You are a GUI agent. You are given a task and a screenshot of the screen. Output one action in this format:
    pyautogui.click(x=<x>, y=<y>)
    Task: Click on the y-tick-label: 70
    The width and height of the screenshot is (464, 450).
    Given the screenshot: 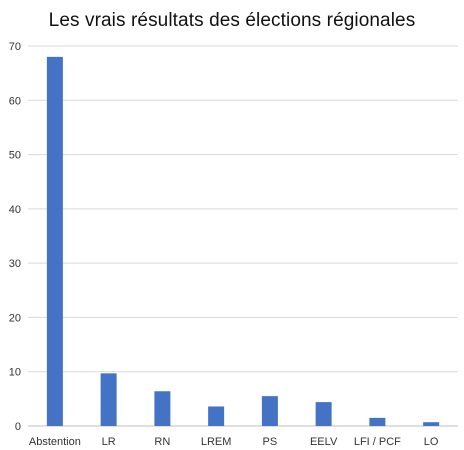 What is the action you would take?
    pyautogui.click(x=15, y=47)
    